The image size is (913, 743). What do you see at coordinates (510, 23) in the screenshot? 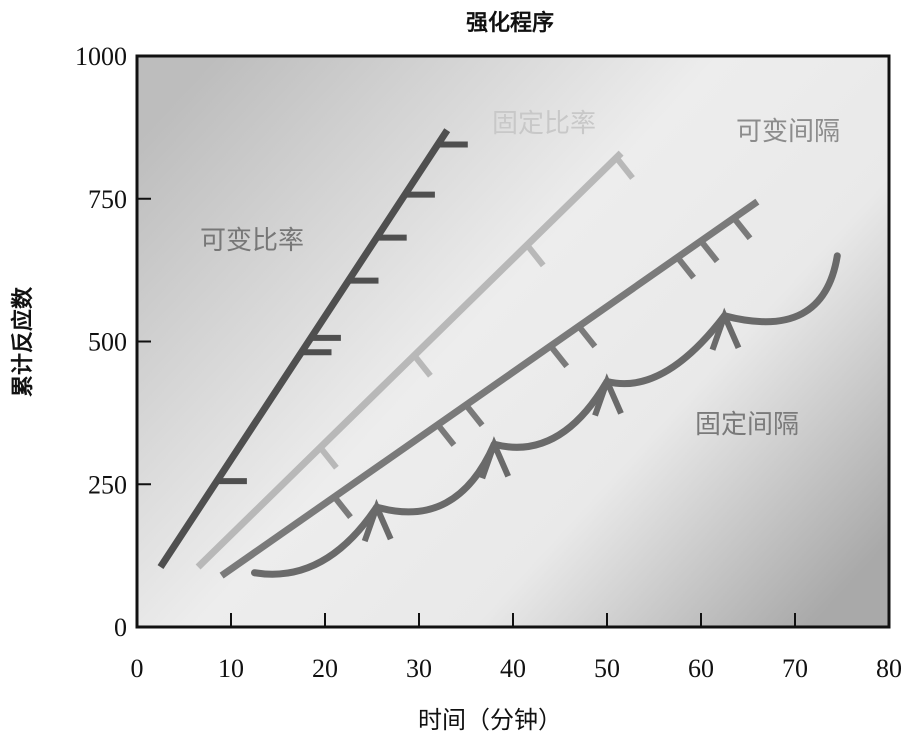
I see `chart-title: 强化程序` at bounding box center [510, 23].